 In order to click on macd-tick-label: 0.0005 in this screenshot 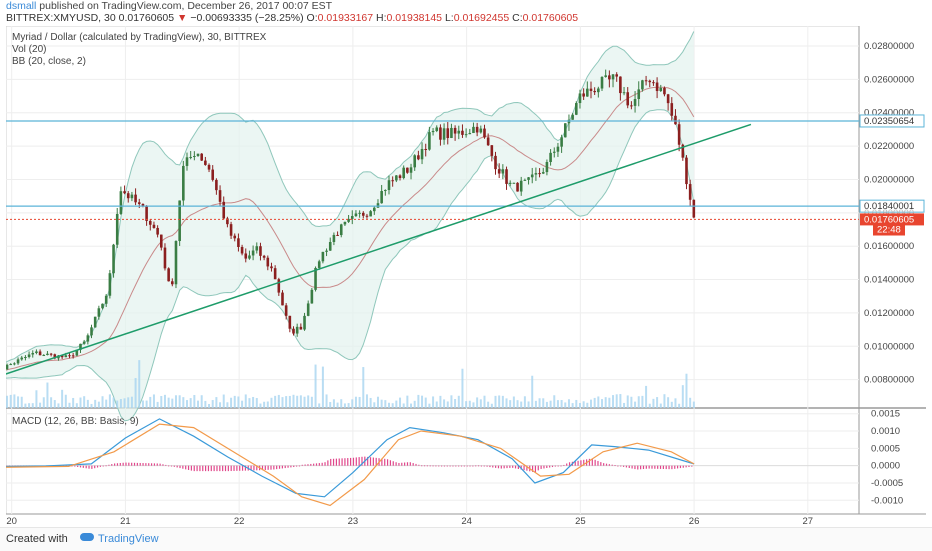, I will do `click(885, 448)`.